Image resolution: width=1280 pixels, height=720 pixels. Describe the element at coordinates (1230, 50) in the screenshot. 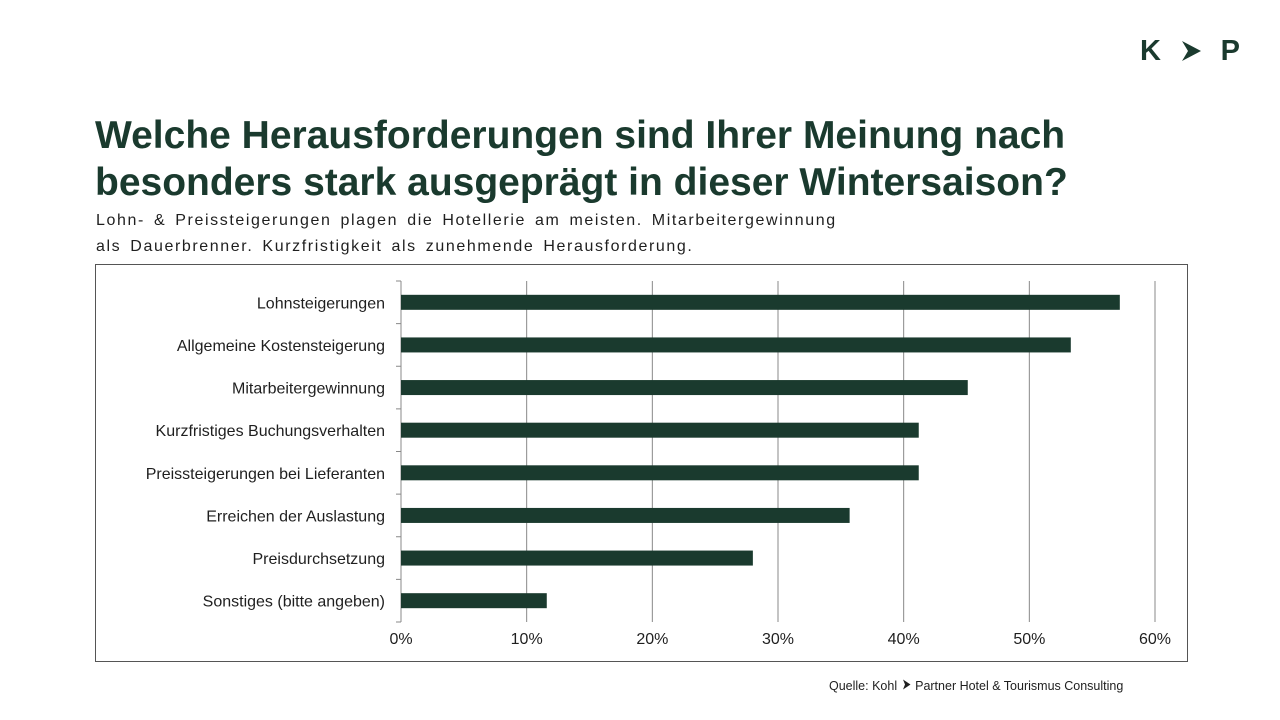

I see `logo-letter-p: P` at that location.